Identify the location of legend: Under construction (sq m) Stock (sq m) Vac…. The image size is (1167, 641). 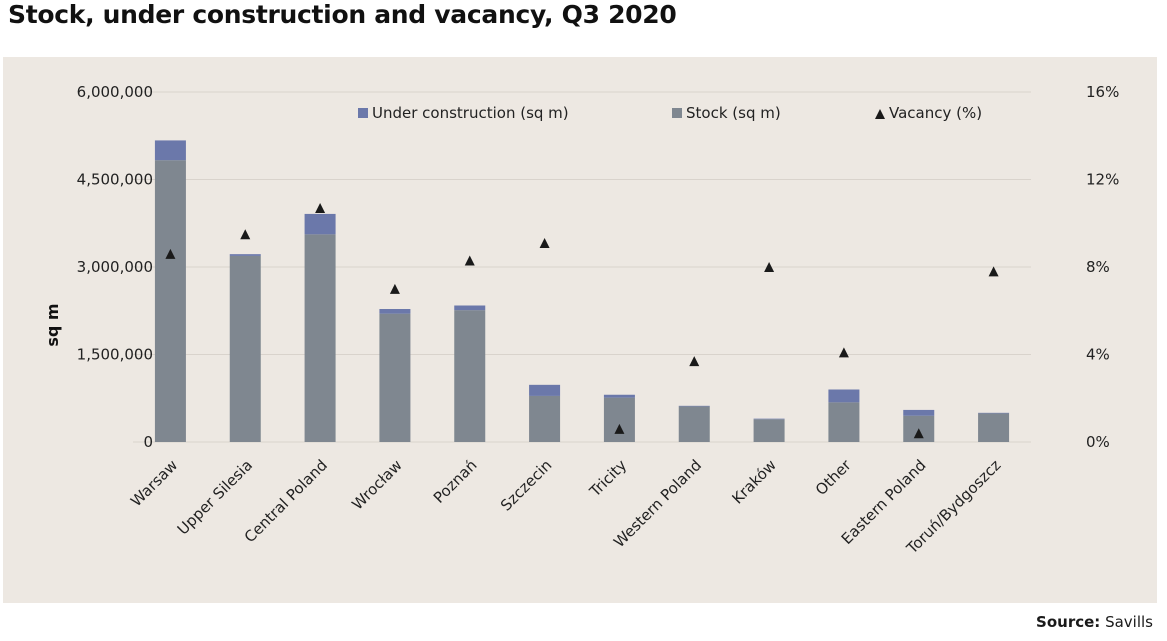
(670, 113).